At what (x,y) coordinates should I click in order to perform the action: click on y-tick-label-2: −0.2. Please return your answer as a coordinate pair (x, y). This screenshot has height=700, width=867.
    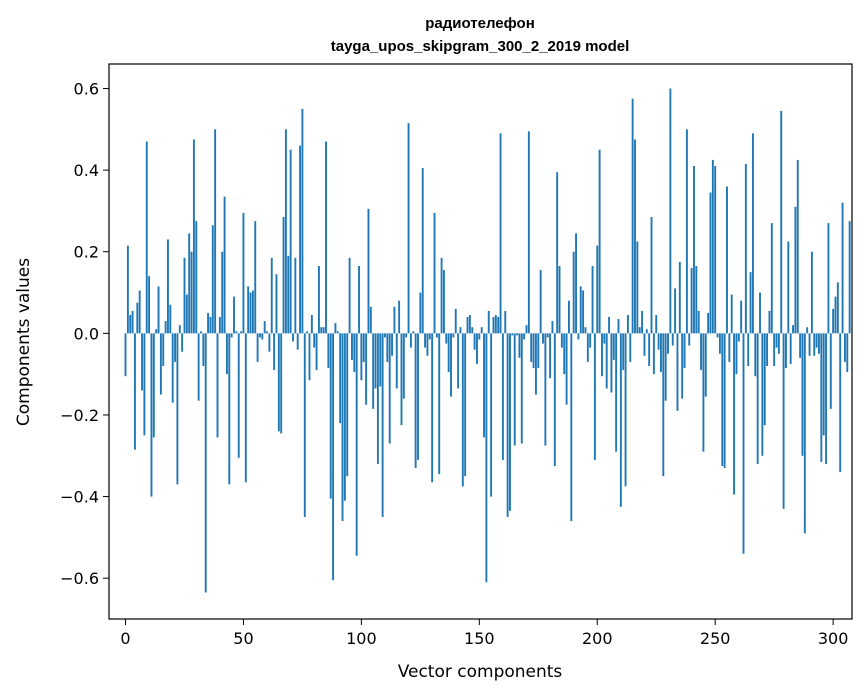
    Looking at the image, I should click on (79, 415).